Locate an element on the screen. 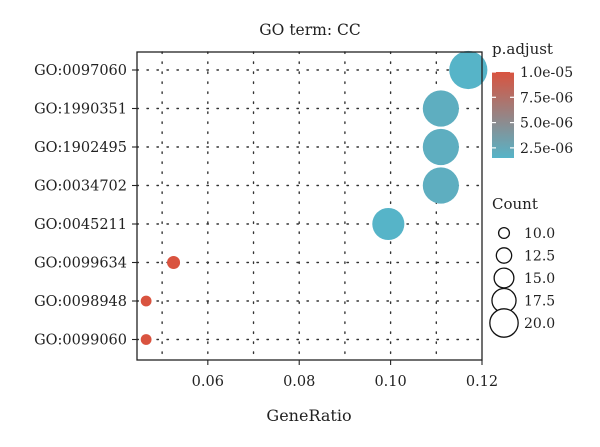  y-tick-label: GO:0097060 is located at coordinates (80, 71).